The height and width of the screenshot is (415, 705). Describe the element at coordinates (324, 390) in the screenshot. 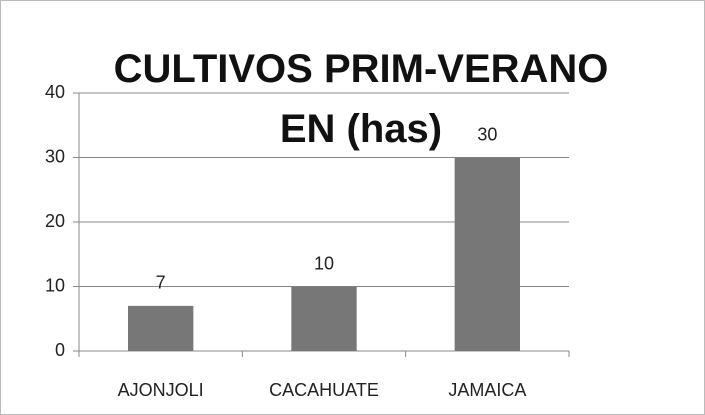

I see `x-tick-label: CACAHUATE` at that location.